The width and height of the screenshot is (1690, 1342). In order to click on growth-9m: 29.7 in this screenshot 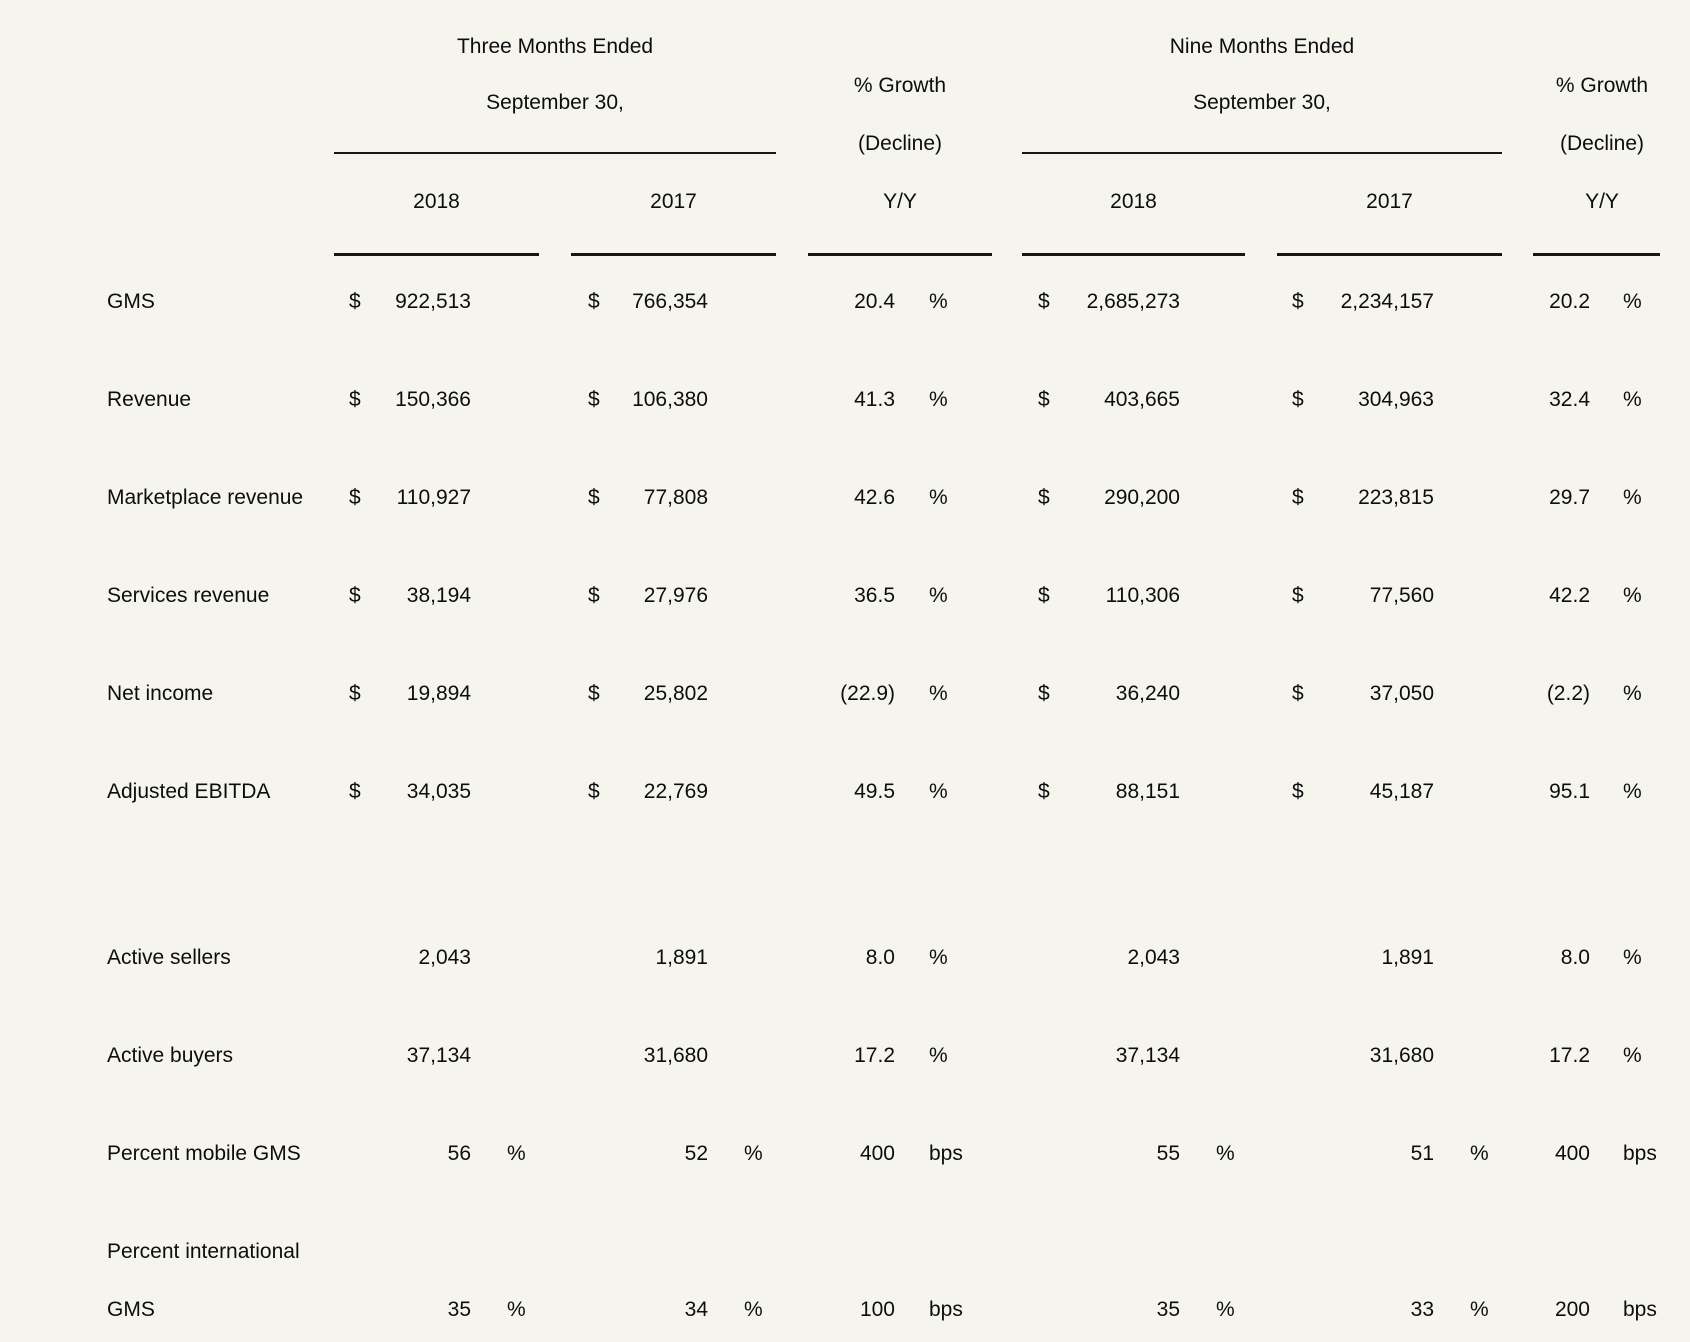, I will do `click(1569, 497)`.